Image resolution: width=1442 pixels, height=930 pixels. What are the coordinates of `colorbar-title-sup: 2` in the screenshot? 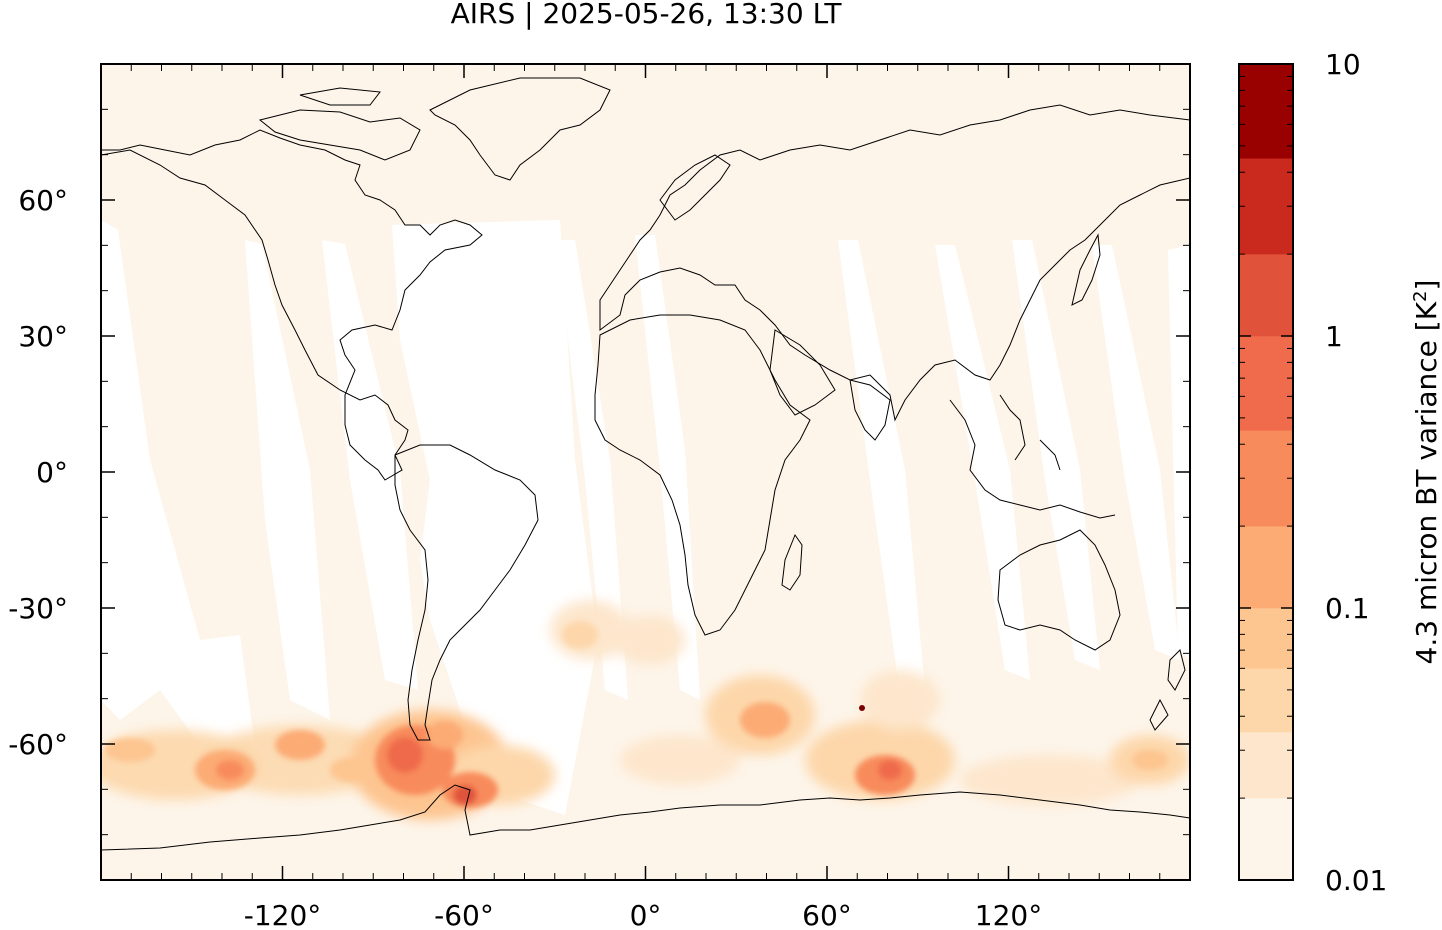 It's located at (1420, 295).